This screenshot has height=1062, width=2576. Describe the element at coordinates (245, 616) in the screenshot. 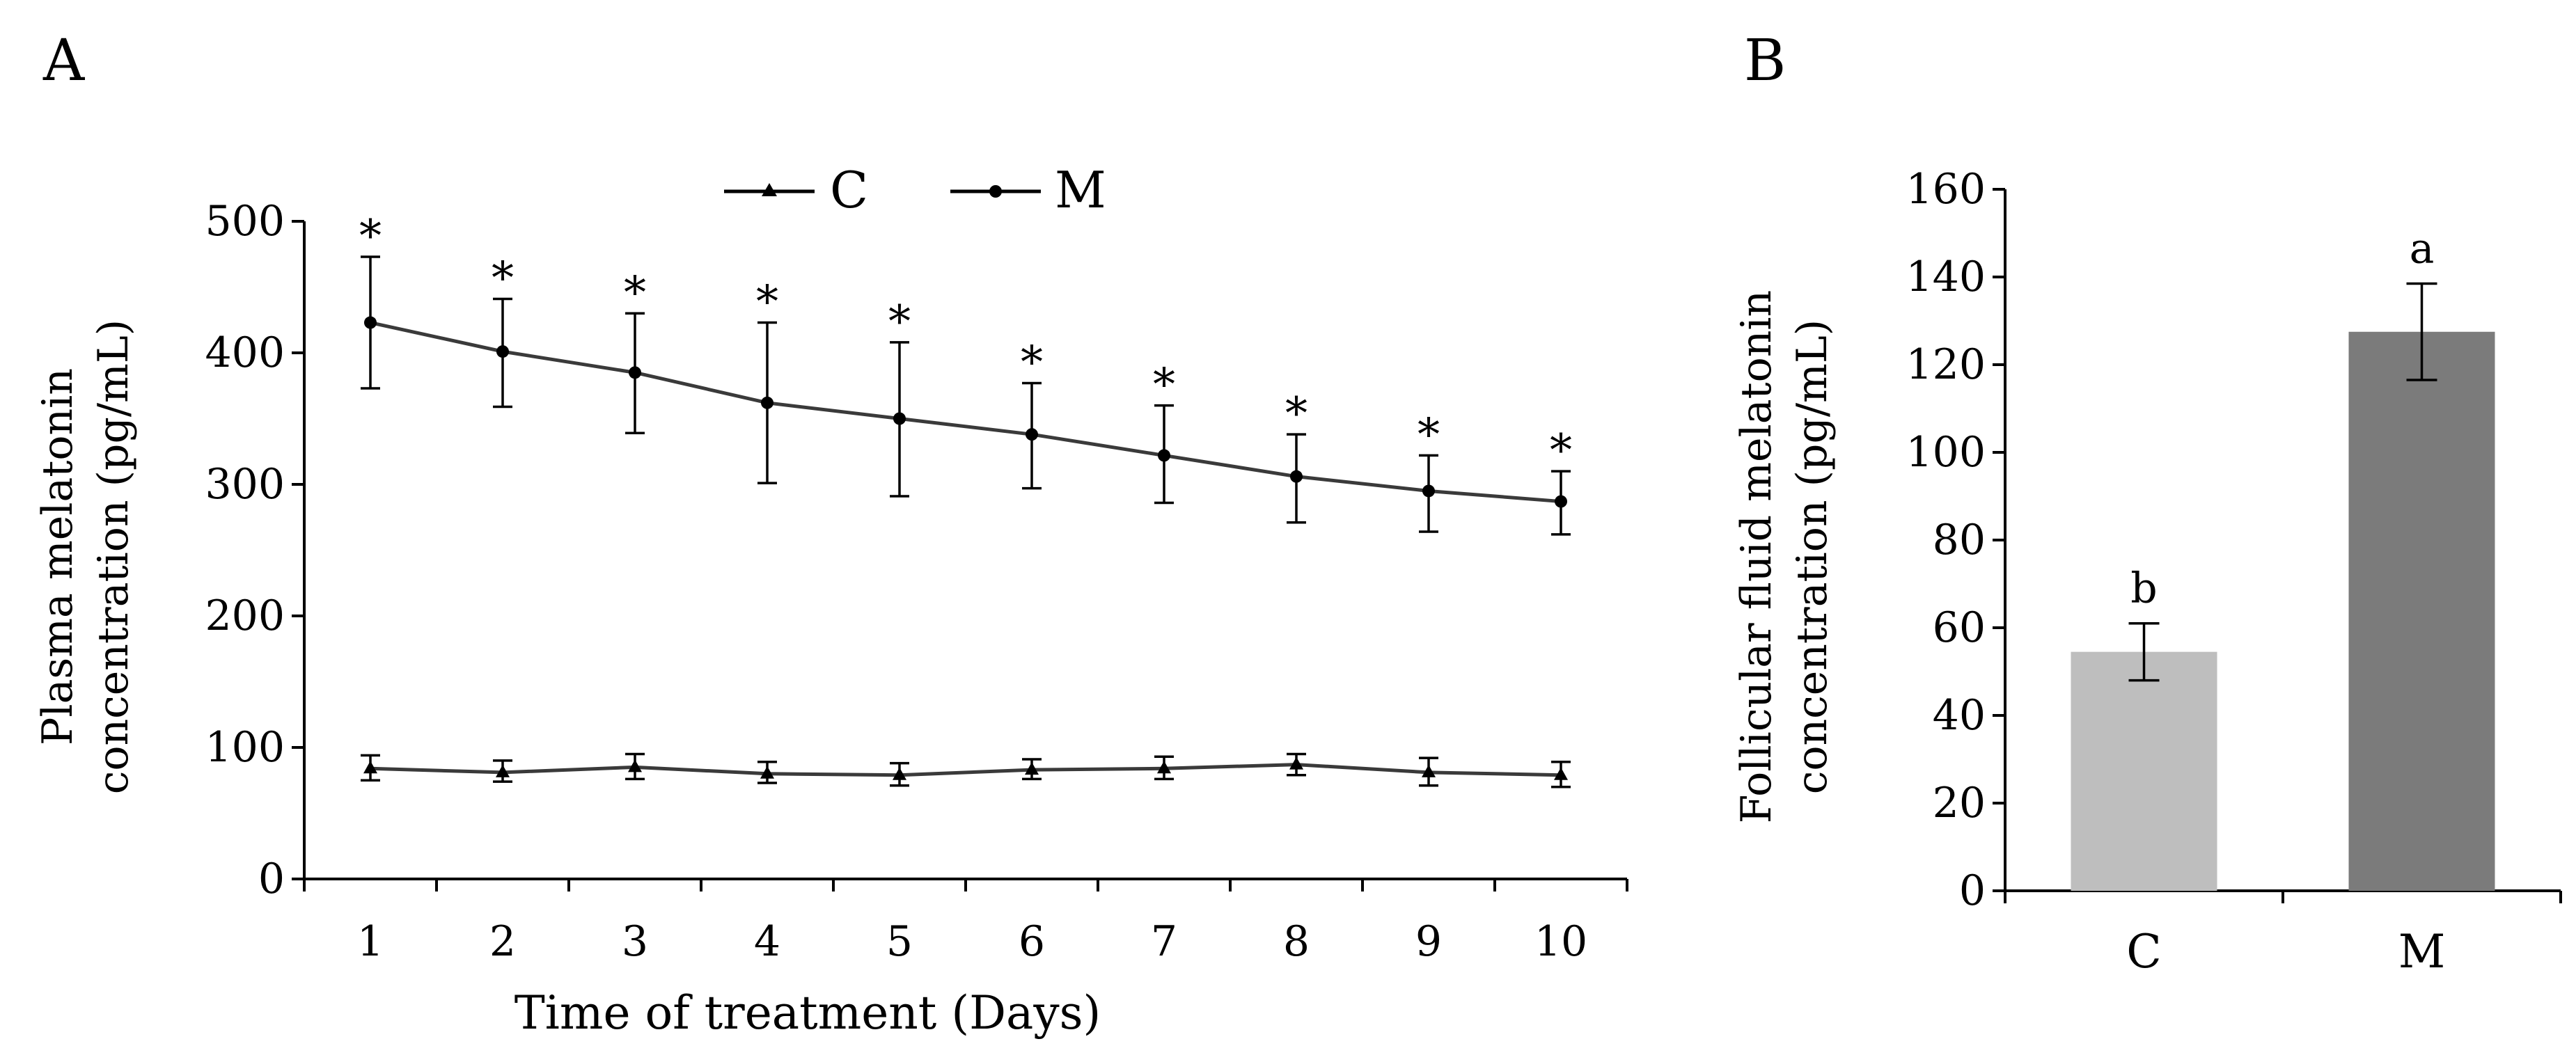

I see `panel-a-y-tick-label: 200` at that location.